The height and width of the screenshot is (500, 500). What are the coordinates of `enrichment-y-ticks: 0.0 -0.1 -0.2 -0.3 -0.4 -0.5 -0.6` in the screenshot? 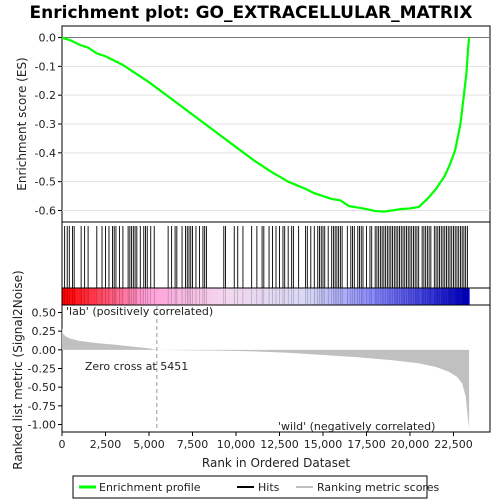 It's located at (48, 125).